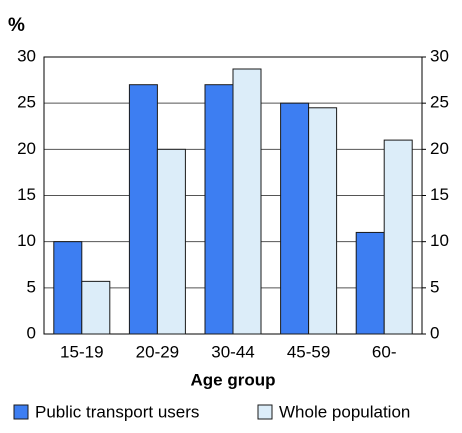 Image resolution: width=462 pixels, height=433 pixels. Describe the element at coordinates (26, 148) in the screenshot. I see `y-tick-label: 20` at that location.